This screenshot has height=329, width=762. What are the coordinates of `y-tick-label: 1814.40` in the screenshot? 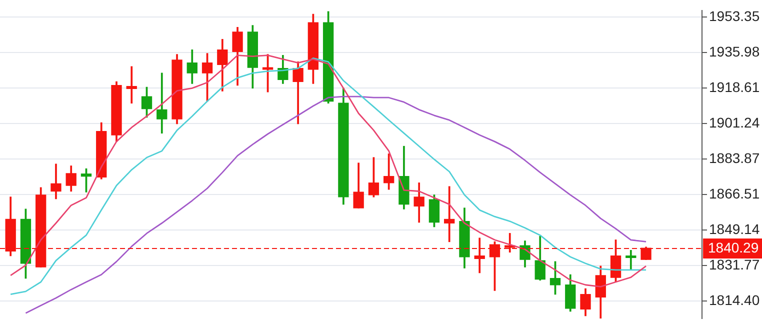 It's located at (734, 300).